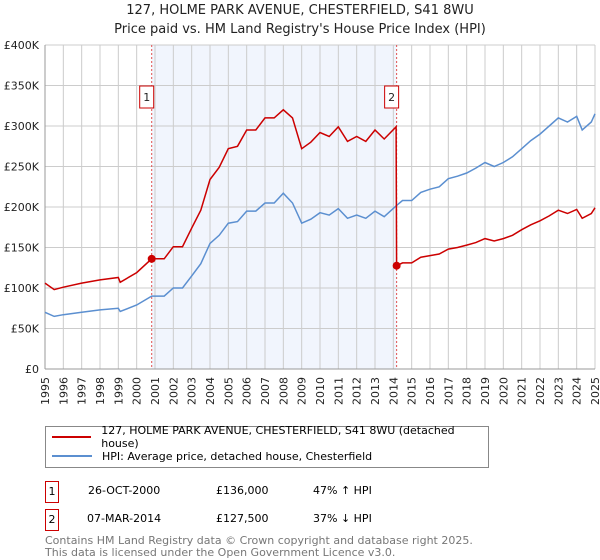 The height and width of the screenshot is (560, 600). I want to click on y-tick-label: £300K, so click(22, 126).